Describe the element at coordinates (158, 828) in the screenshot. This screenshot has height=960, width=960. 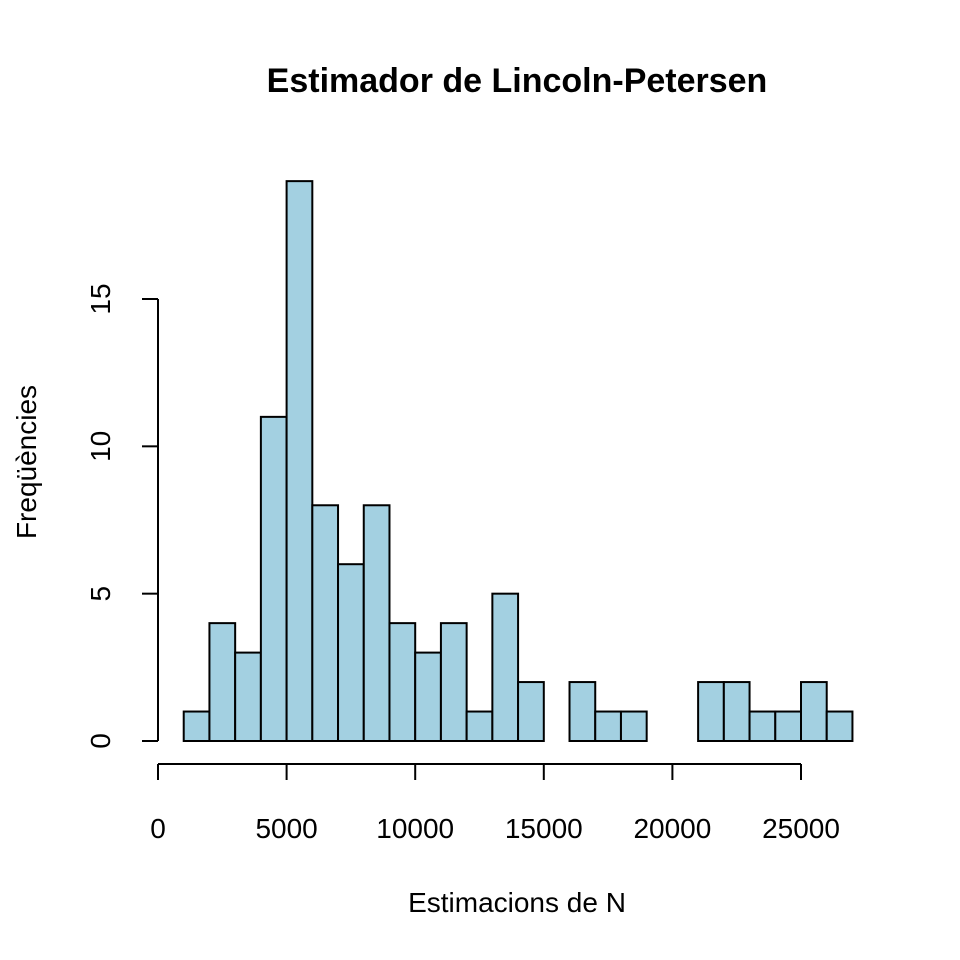
I see `x-tick-label: 0` at that location.